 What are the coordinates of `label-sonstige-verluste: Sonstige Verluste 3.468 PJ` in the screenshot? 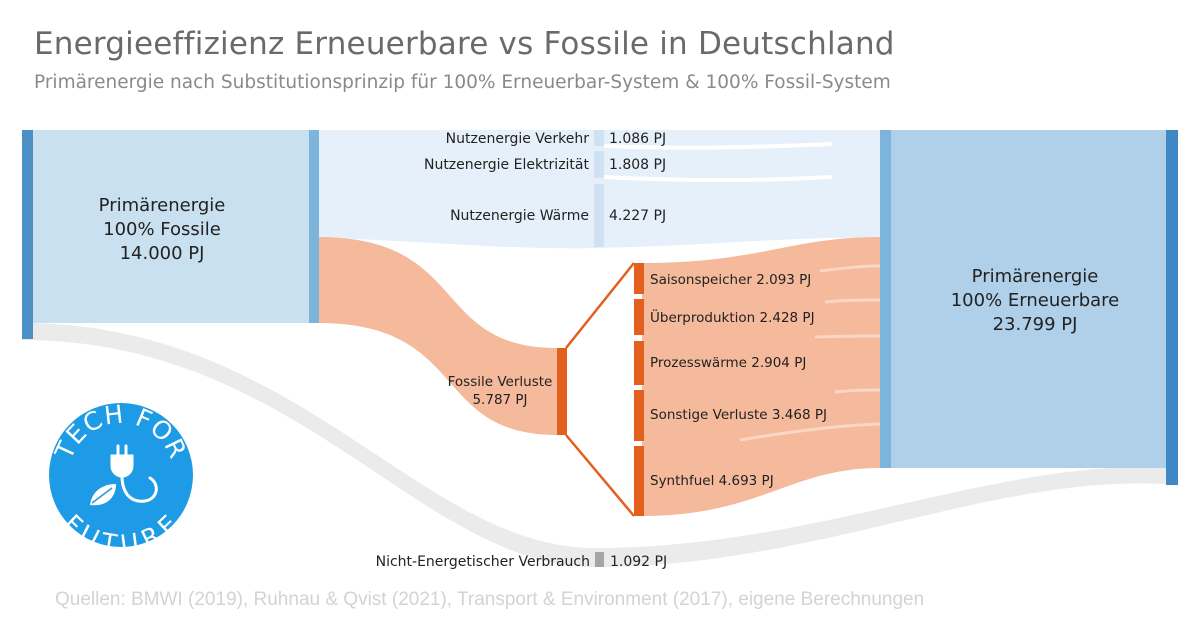 It's located at (738, 415).